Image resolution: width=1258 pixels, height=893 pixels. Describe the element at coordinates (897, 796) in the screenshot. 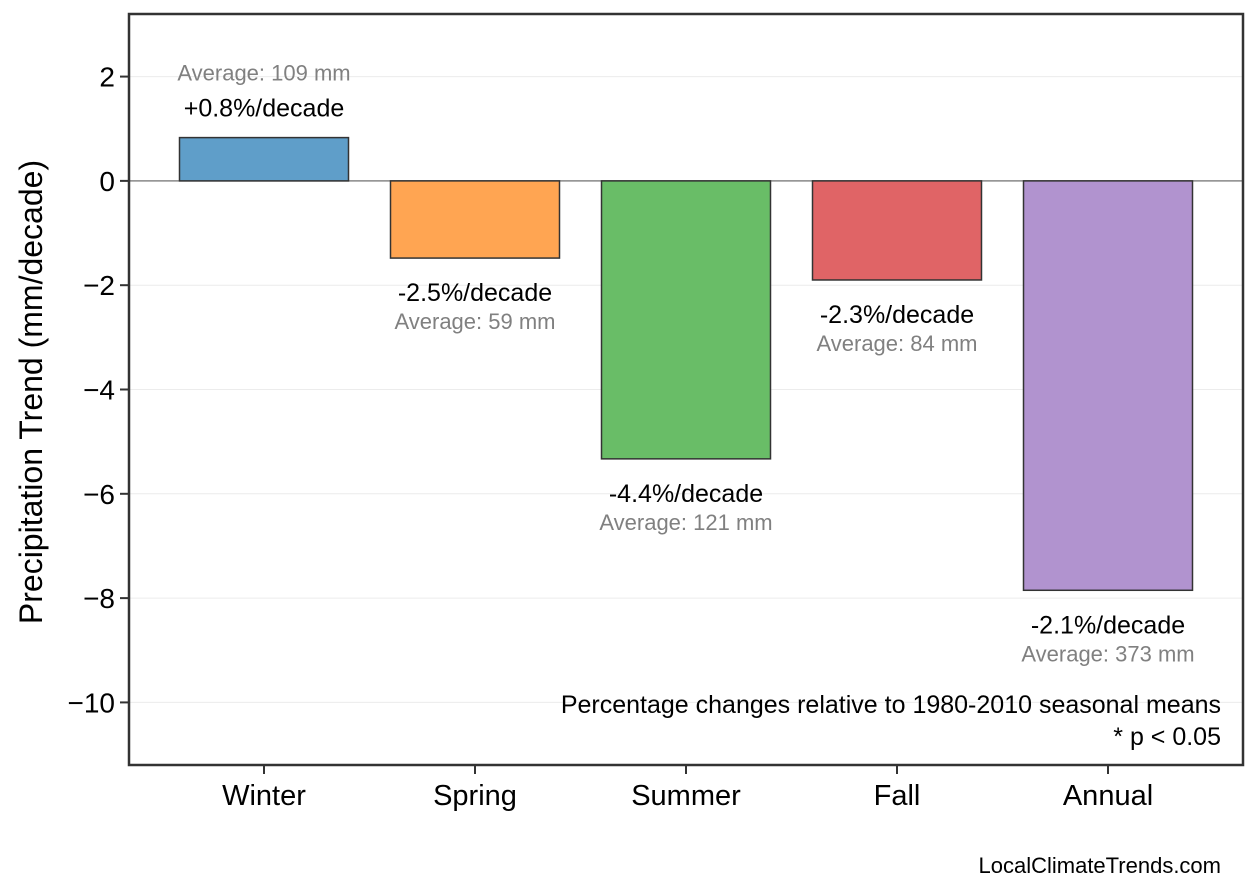

I see `x-tick-label-fall: Fall` at that location.